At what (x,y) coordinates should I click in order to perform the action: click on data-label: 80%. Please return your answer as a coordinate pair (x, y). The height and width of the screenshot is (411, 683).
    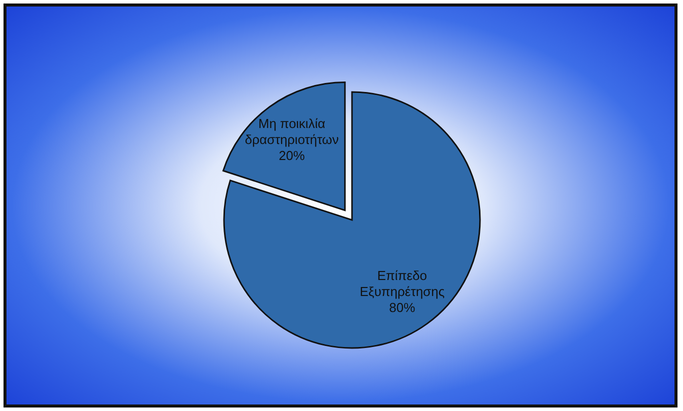
    Looking at the image, I should click on (402, 308).